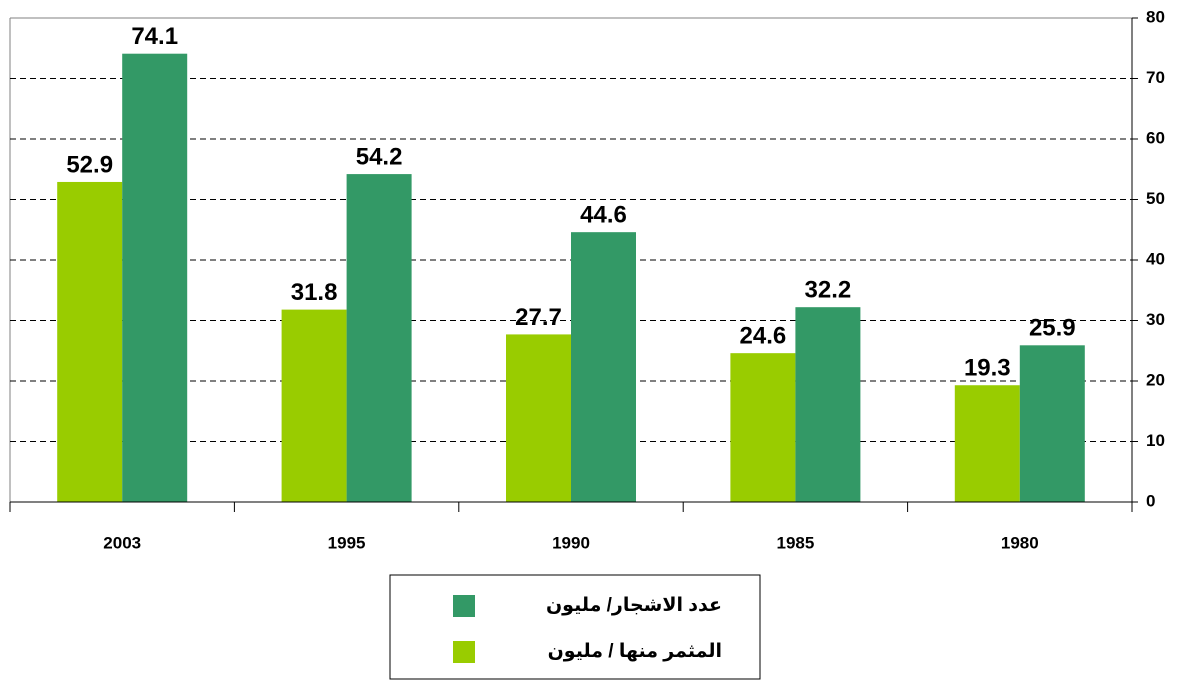  What do you see at coordinates (314, 292) in the screenshot?
I see `data-label: 31.8` at bounding box center [314, 292].